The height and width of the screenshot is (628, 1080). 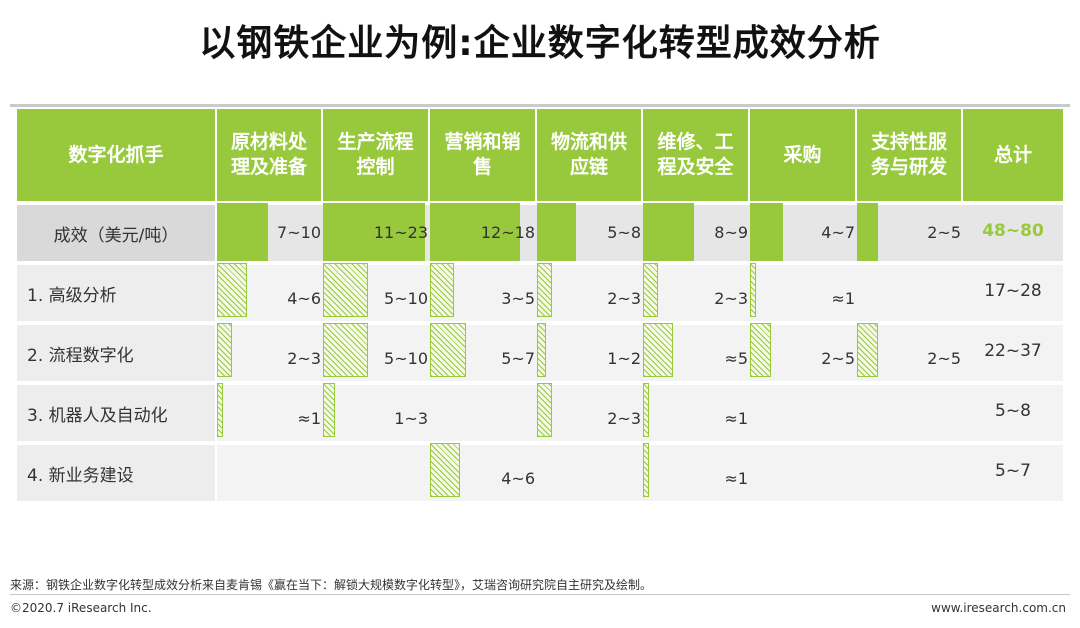 I want to click on bar-value-label: 1~3, so click(x=411, y=418).